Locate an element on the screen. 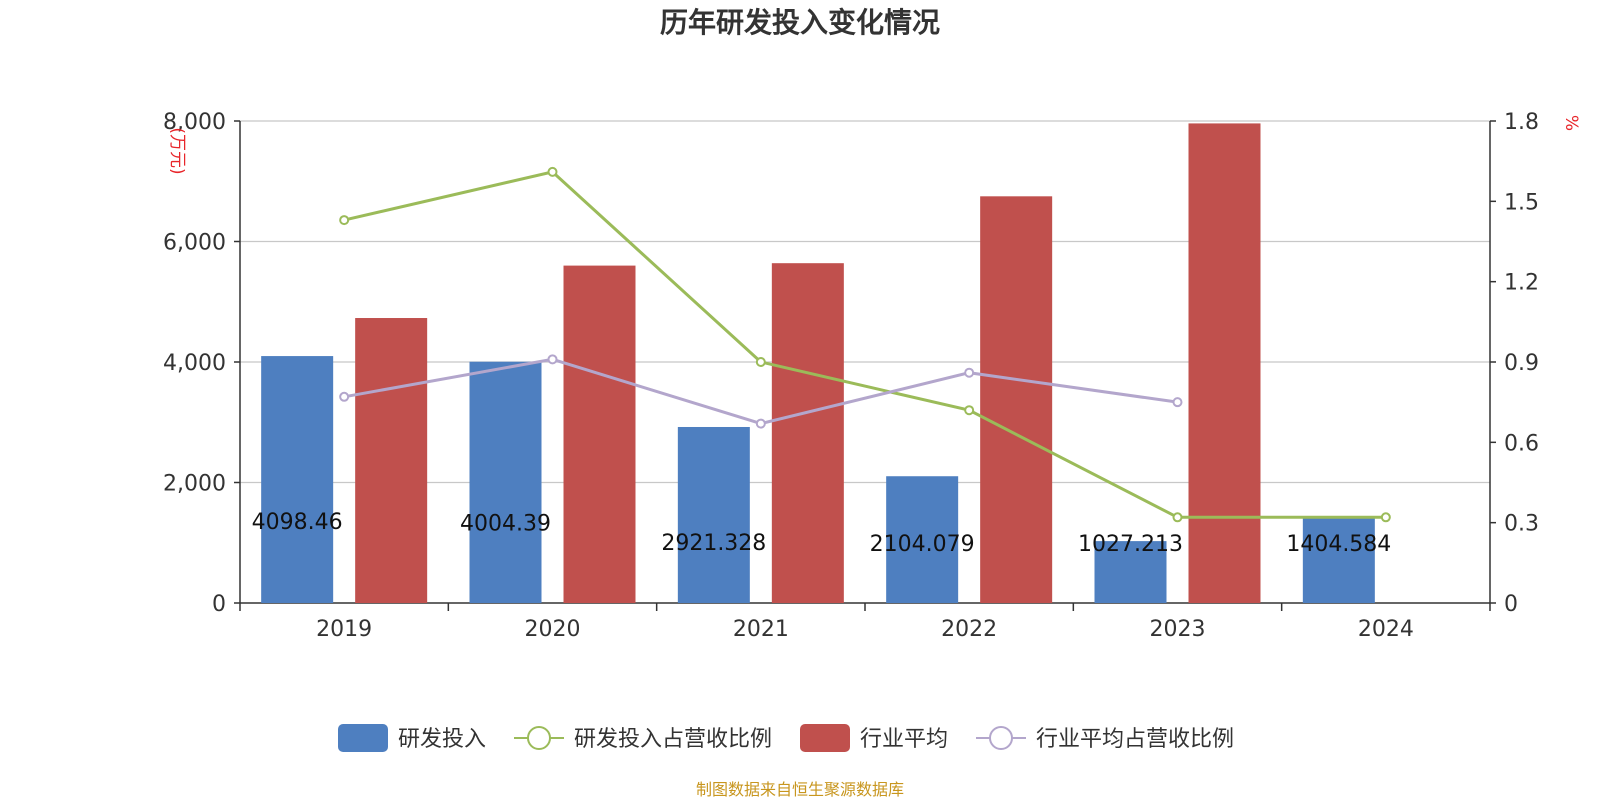 The image size is (1600, 800). x-tick-label: 2023 is located at coordinates (1178, 629).